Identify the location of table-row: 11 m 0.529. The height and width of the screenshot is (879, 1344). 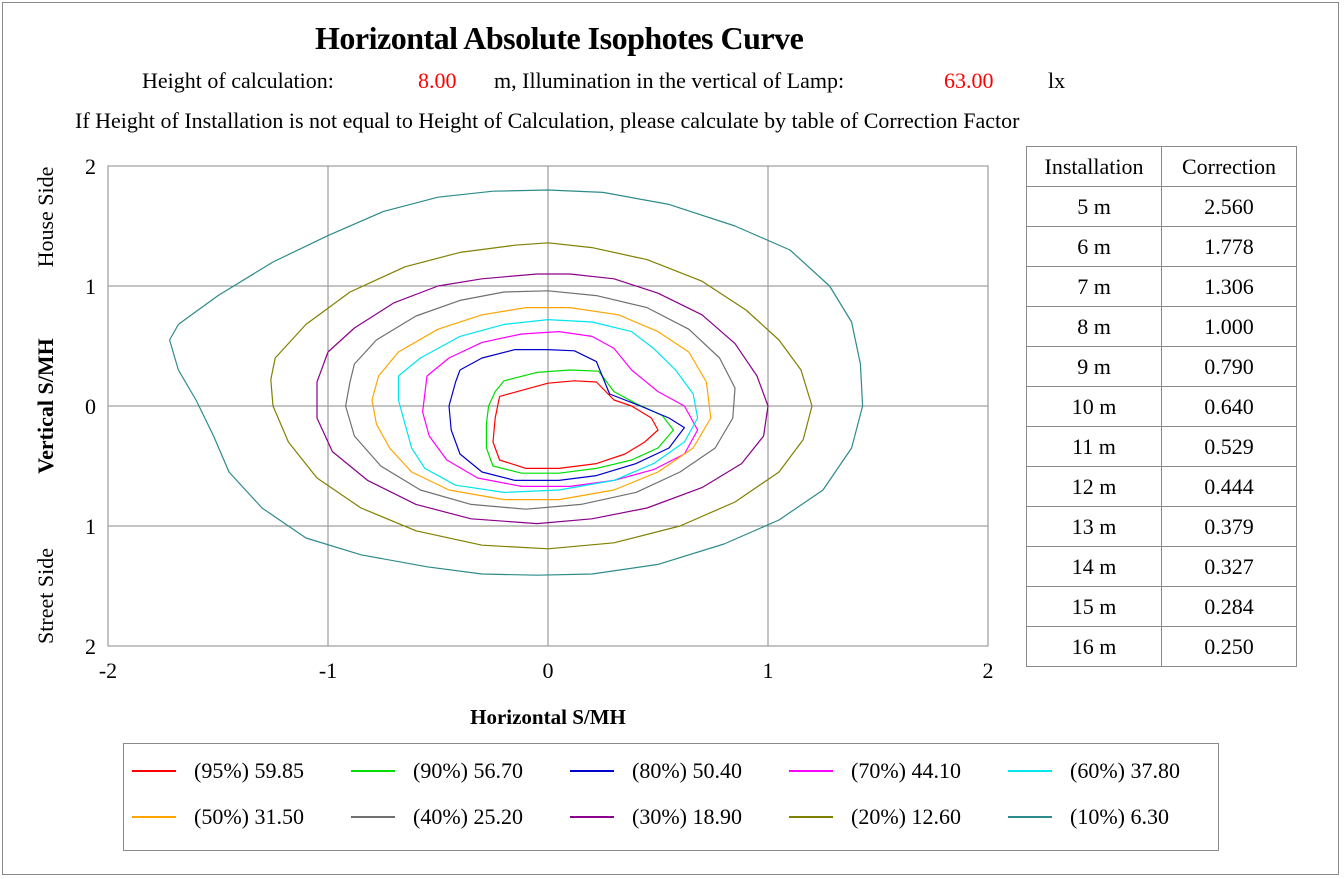
(1161, 446).